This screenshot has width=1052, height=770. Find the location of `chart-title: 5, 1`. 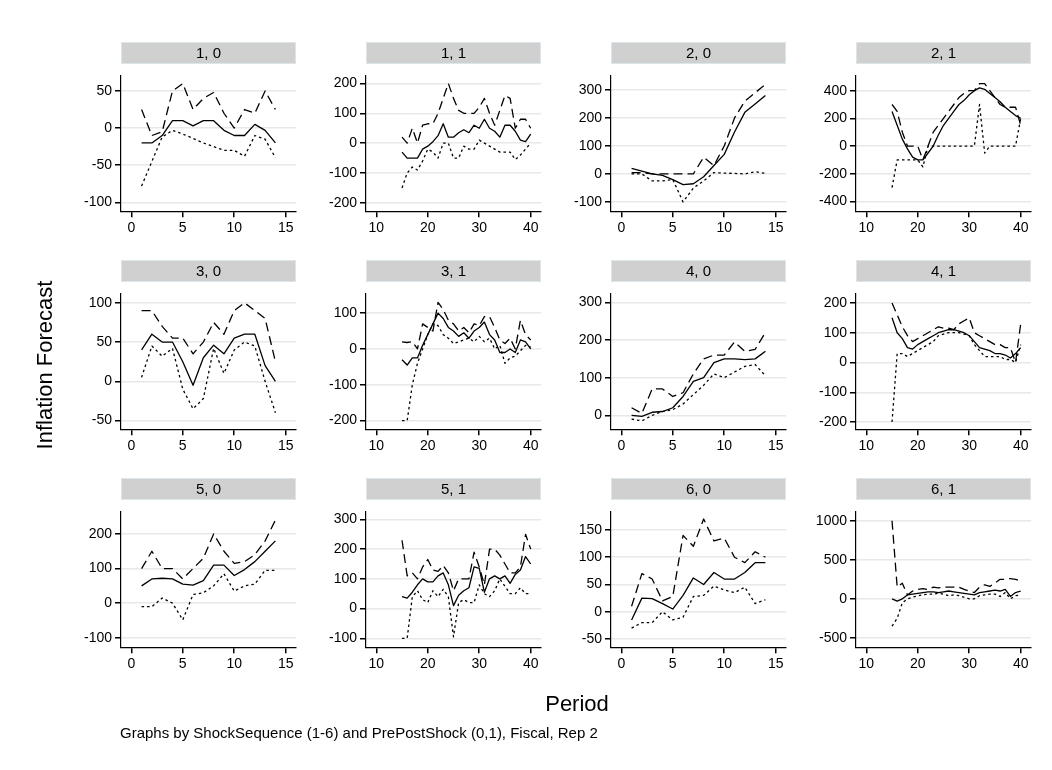

chart-title: 5, 1 is located at coordinates (453, 489).